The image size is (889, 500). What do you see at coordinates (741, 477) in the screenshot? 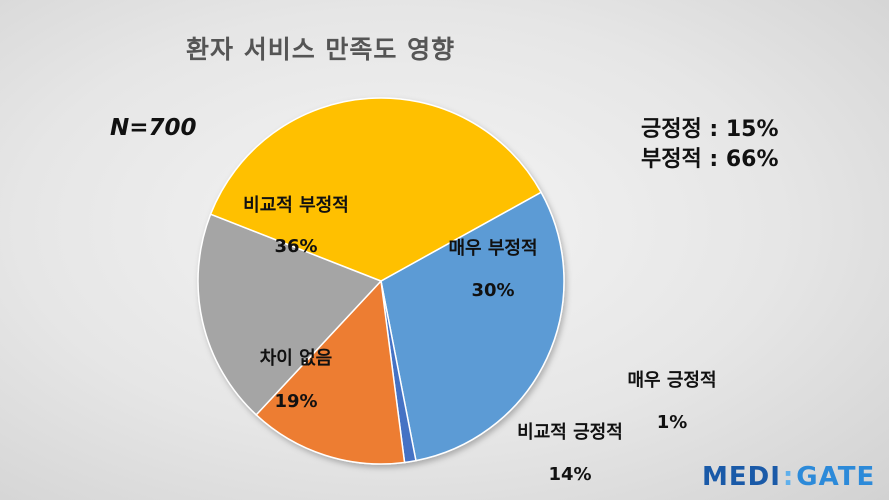
I see `brand-part1: MEDI` at bounding box center [741, 477].